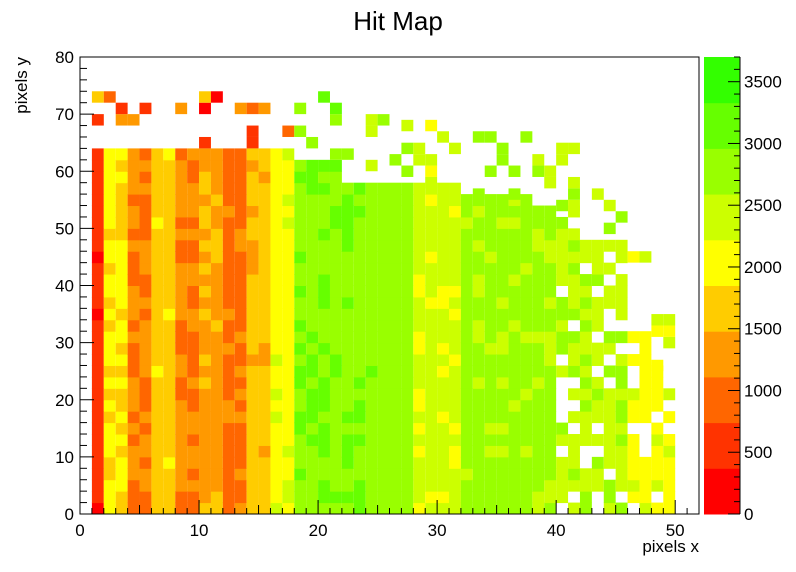 This screenshot has height=572, width=796. Describe the element at coordinates (21, 85) in the screenshot. I see `y-axis-label: pixels y` at that location.